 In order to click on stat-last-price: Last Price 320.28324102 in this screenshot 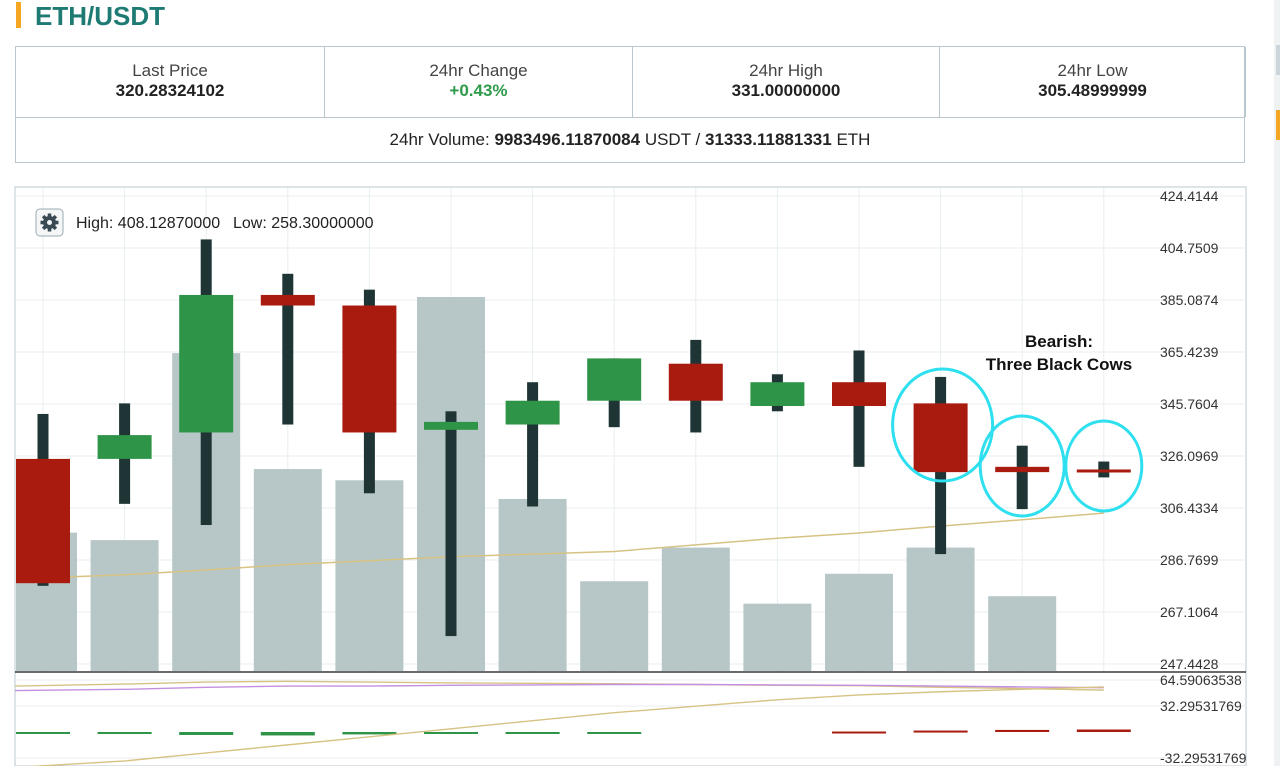, I will do `click(170, 82)`.